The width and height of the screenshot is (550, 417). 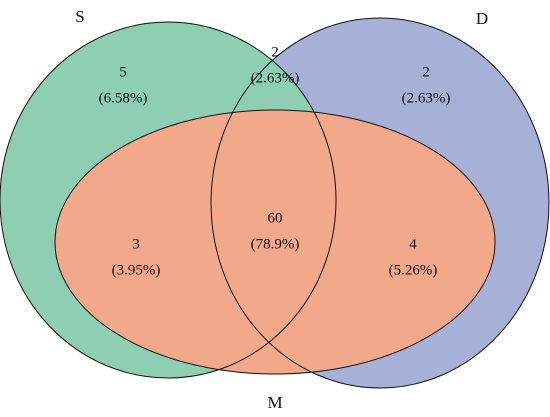 What do you see at coordinates (123, 98) in the screenshot?
I see `region-percent: (6.58%)` at bounding box center [123, 98].